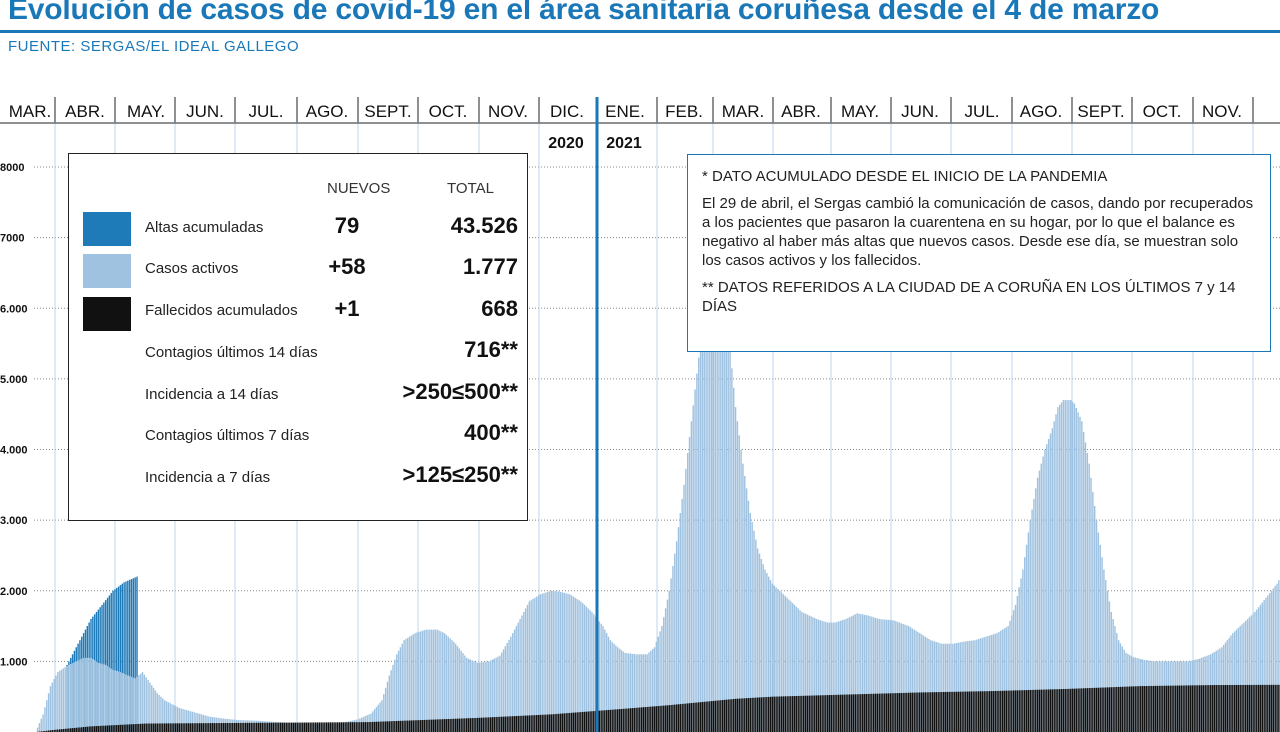  What do you see at coordinates (107, 664) in the screenshot?
I see `bar-altas` at bounding box center [107, 664].